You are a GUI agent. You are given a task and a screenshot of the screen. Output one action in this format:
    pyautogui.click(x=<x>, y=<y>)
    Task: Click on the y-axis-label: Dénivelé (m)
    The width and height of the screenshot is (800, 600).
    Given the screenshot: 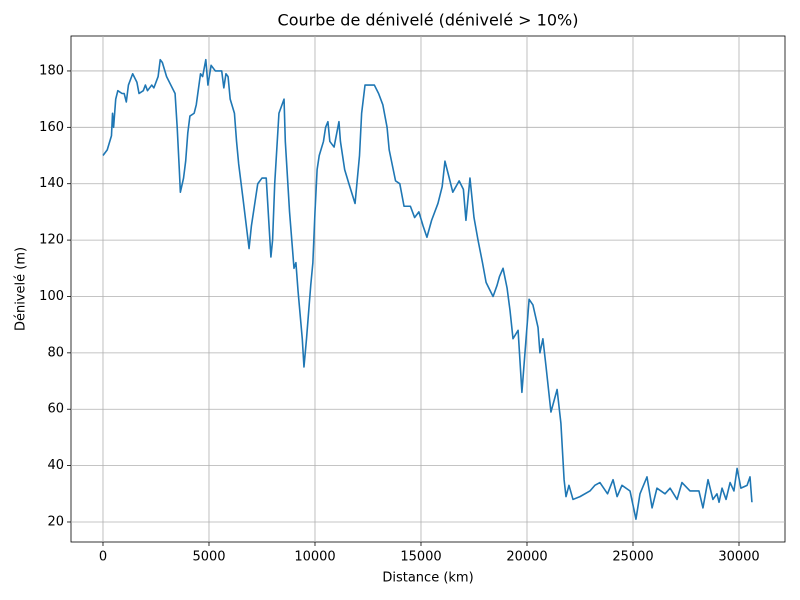 What is the action you would take?
    pyautogui.click(x=21, y=289)
    